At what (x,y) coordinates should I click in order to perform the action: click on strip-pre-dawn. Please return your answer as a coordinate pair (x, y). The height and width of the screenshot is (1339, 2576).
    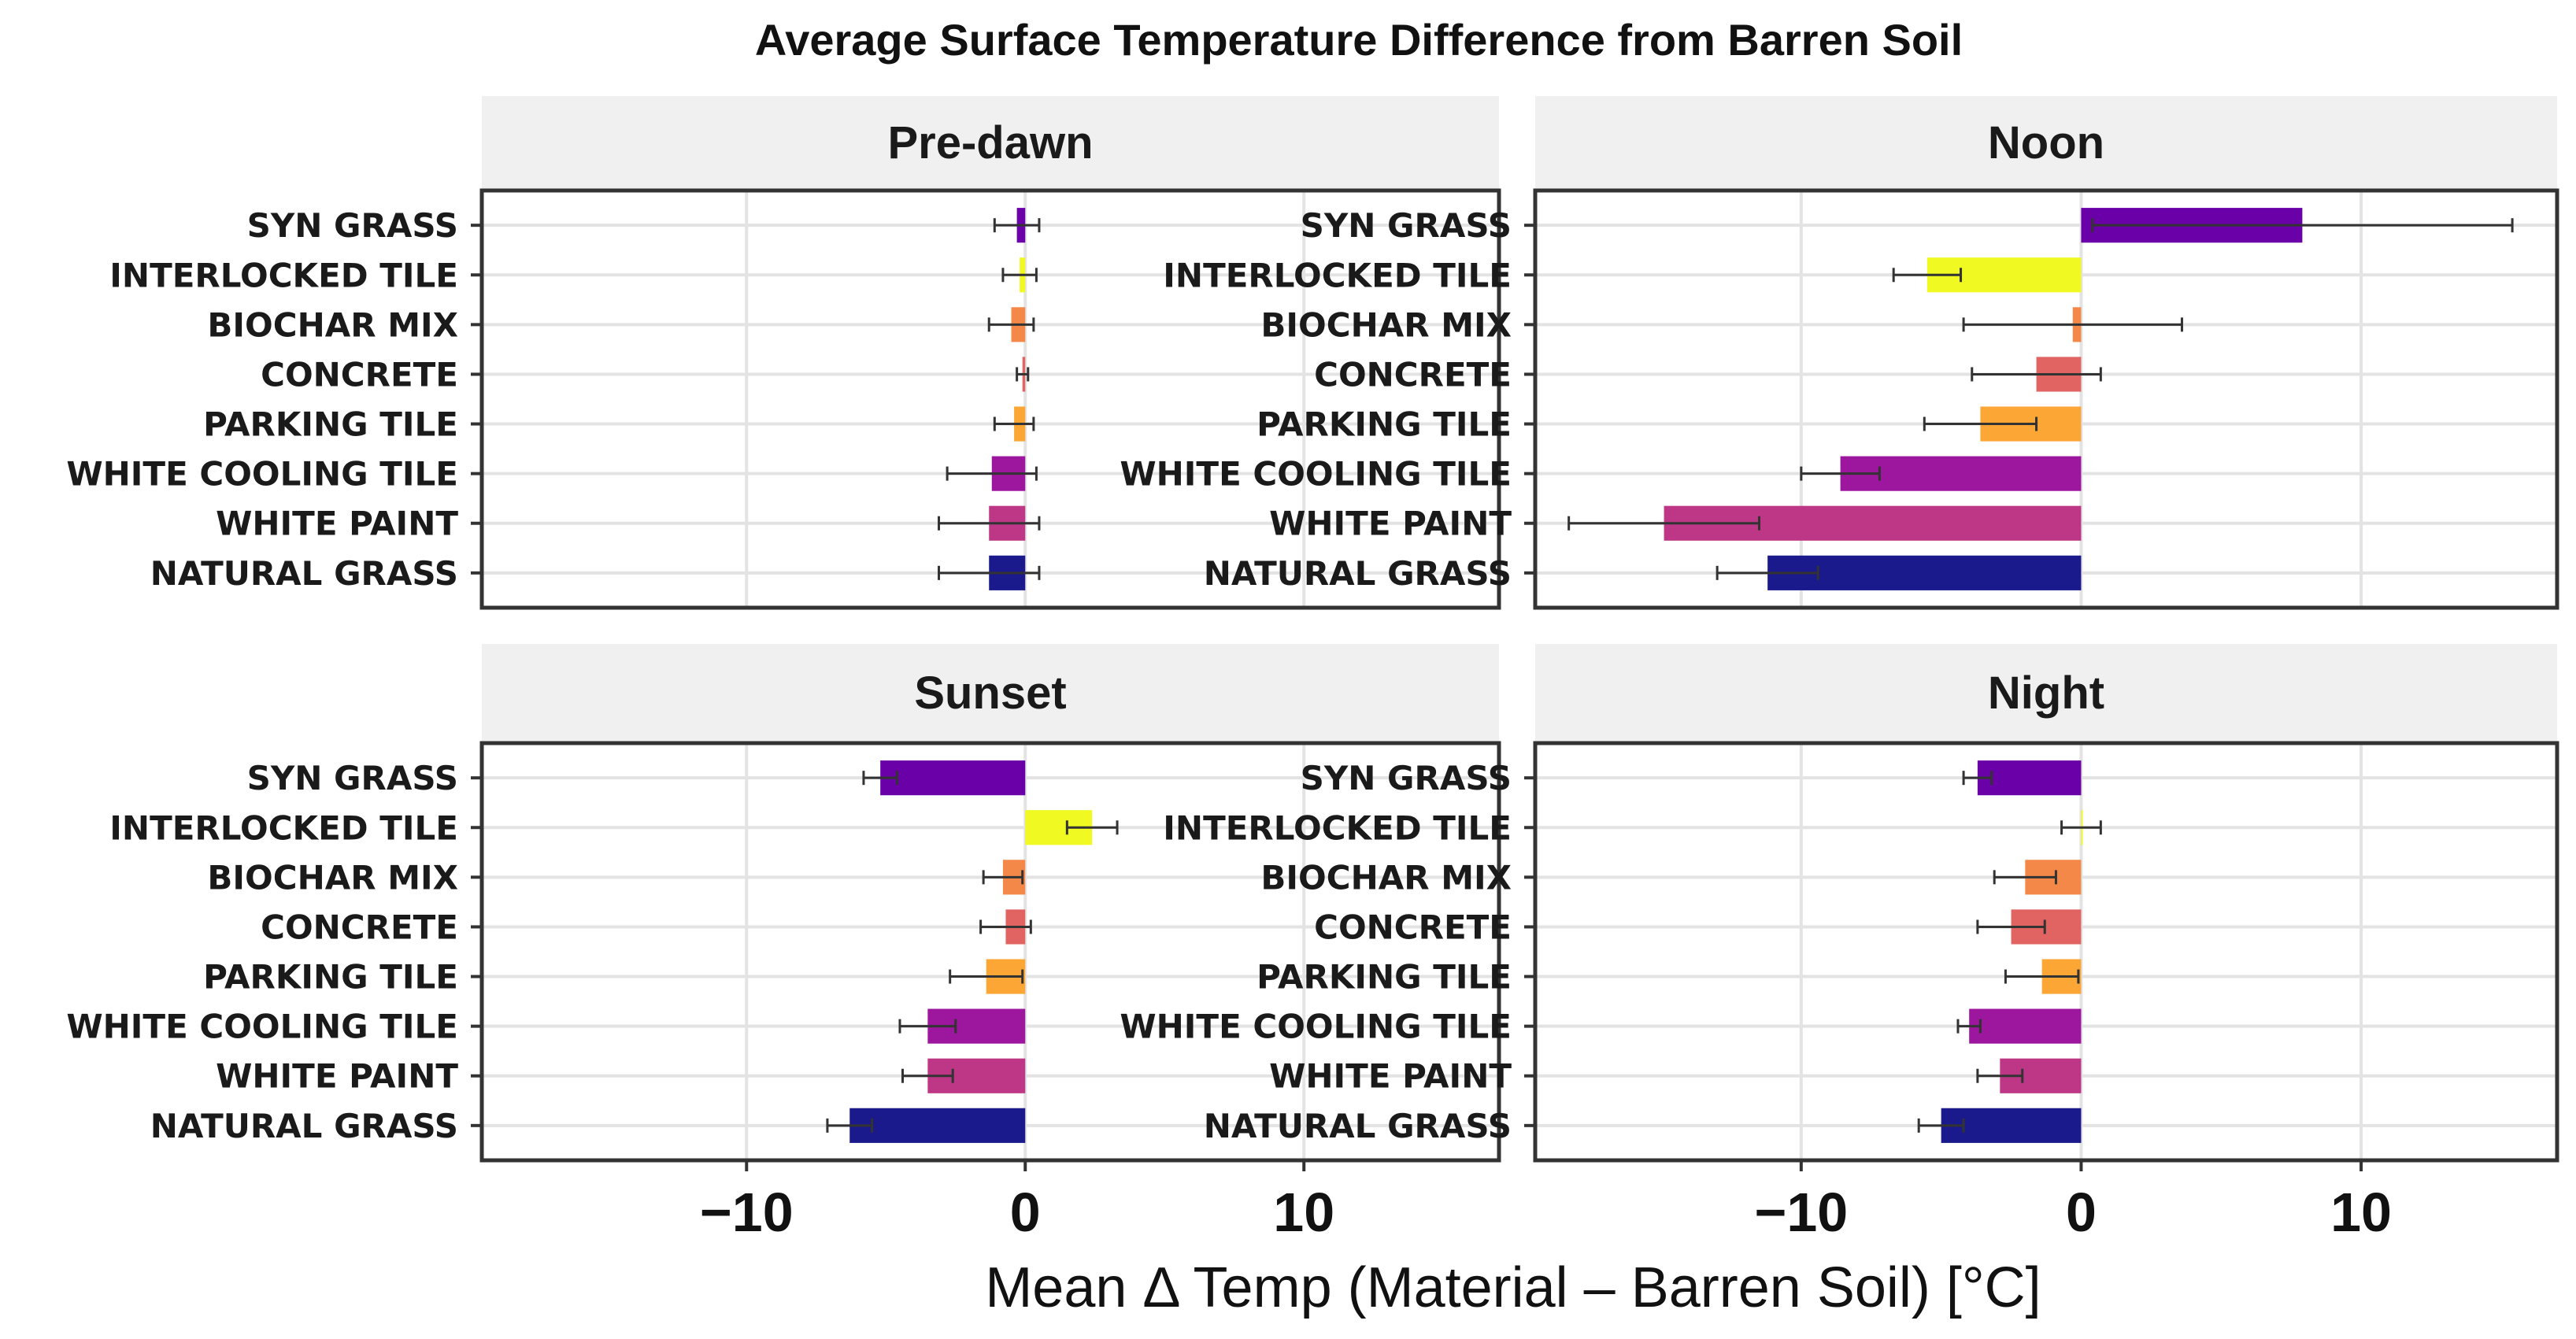
    Looking at the image, I should click on (990, 143).